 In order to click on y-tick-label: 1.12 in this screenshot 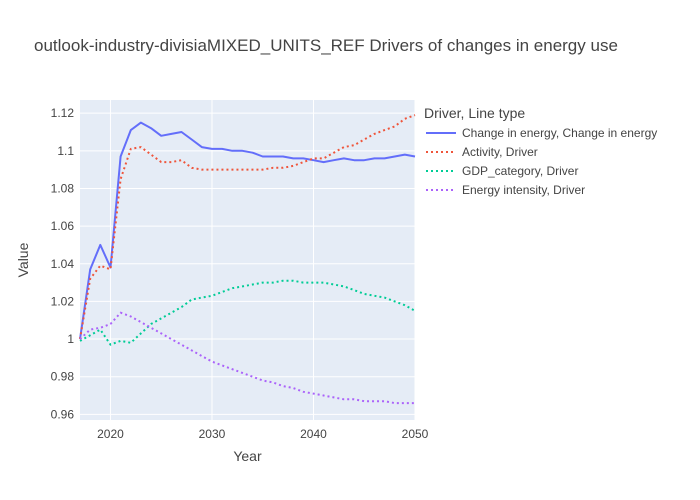, I will do `click(63, 113)`.